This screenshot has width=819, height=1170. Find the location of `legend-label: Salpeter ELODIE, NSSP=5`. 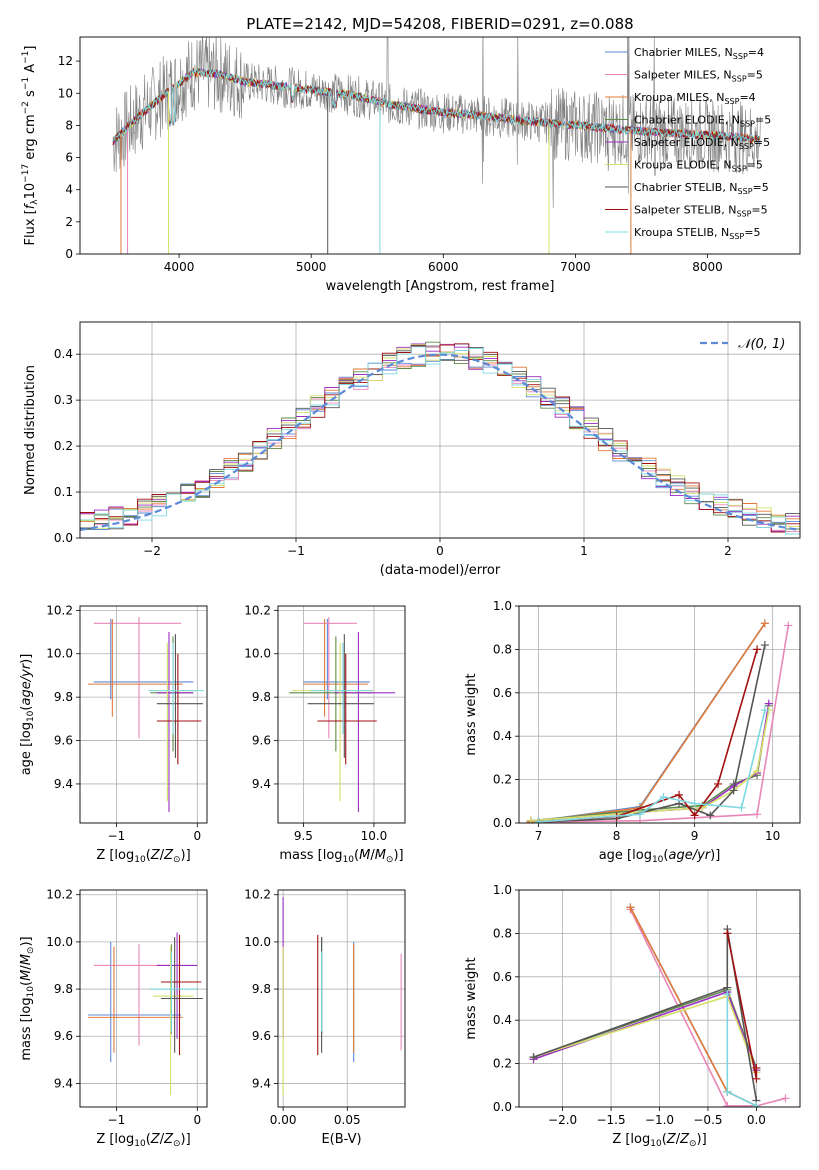

legend-label: Salpeter ELODIE, NSSP=5 is located at coordinates (702, 143).